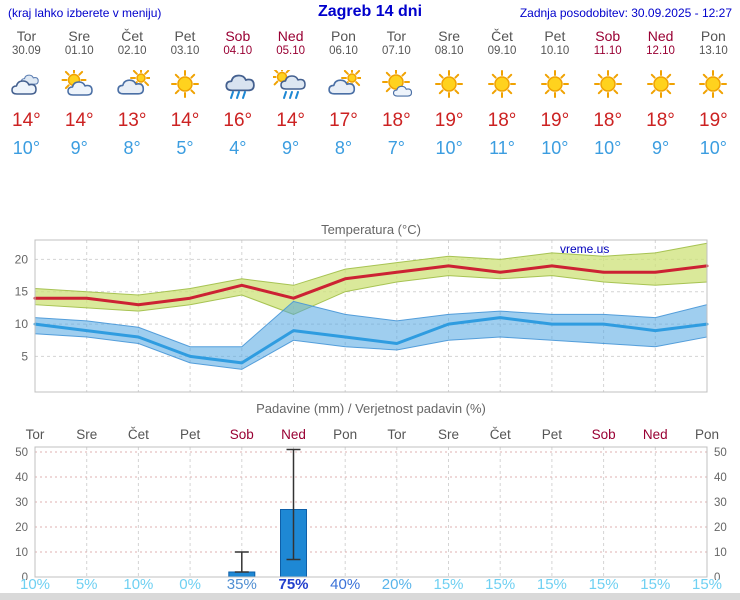  What do you see at coordinates (291, 51) in the screenshot?
I see `day-date: 05.10` at bounding box center [291, 51].